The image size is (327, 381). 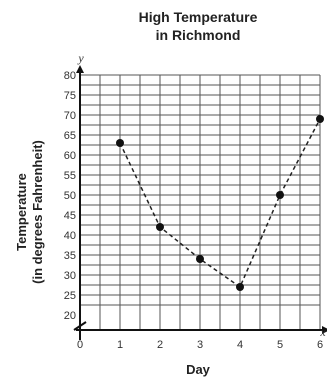 What do you see at coordinates (70, 196) in the screenshot?
I see `y-tick-label: 50` at bounding box center [70, 196].